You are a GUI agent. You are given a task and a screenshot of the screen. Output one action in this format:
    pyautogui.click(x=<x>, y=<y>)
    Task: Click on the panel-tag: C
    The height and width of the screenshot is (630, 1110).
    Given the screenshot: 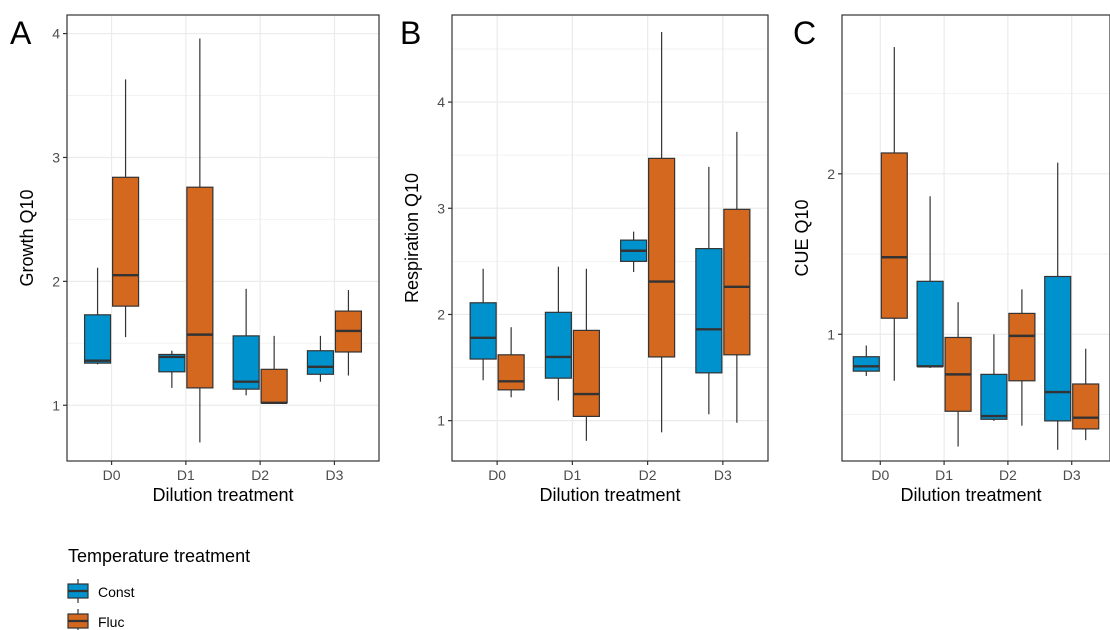 What is the action you would take?
    pyautogui.click(x=804, y=33)
    